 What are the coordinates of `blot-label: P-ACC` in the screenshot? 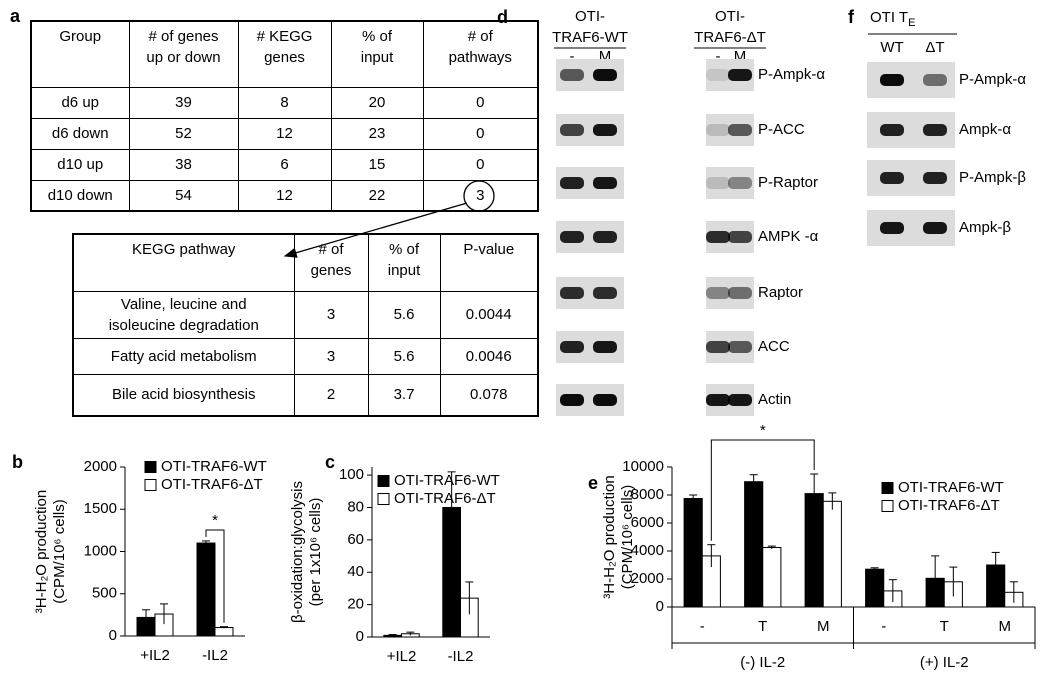 It's located at (781, 129).